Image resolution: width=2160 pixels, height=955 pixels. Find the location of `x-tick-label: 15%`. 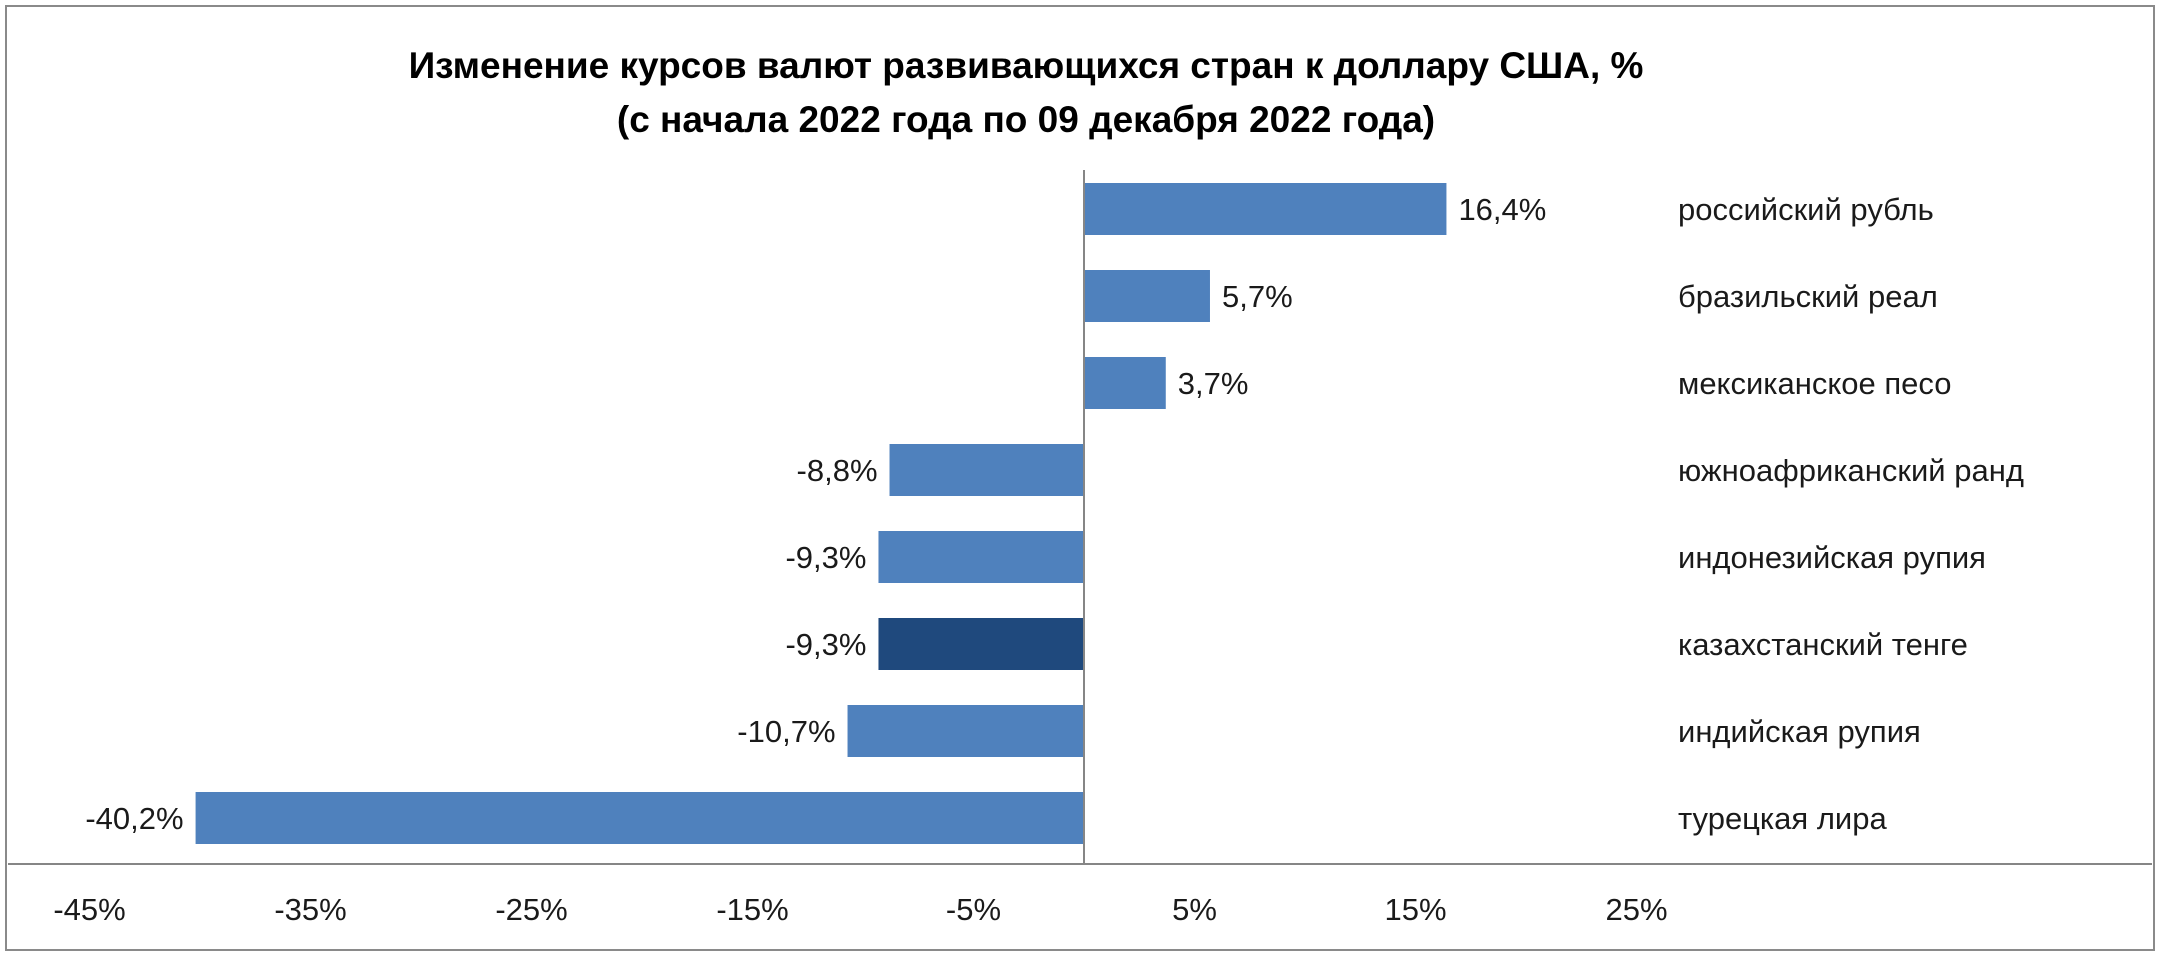

x-tick-label: 15% is located at coordinates (1415, 909).